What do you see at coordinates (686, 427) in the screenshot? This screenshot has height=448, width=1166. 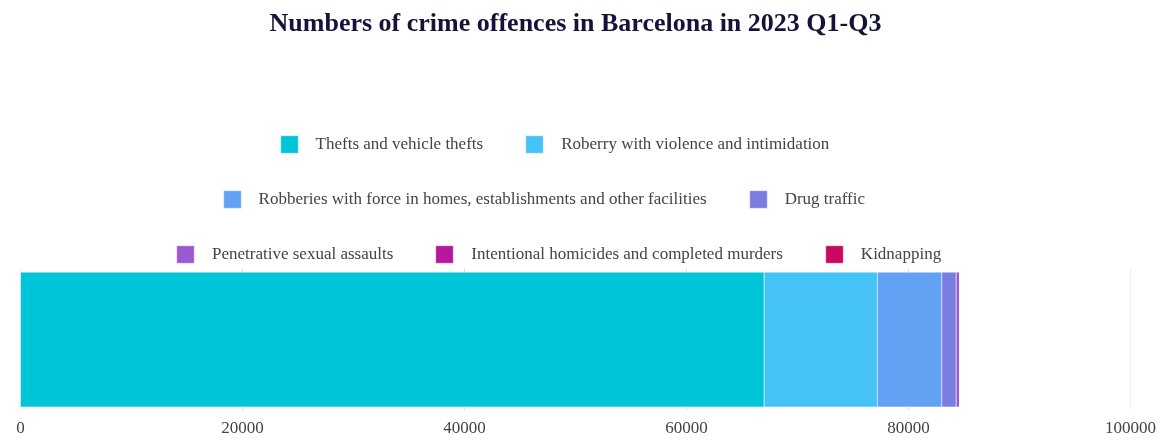 I see `x-tick-label: 60000` at bounding box center [686, 427].